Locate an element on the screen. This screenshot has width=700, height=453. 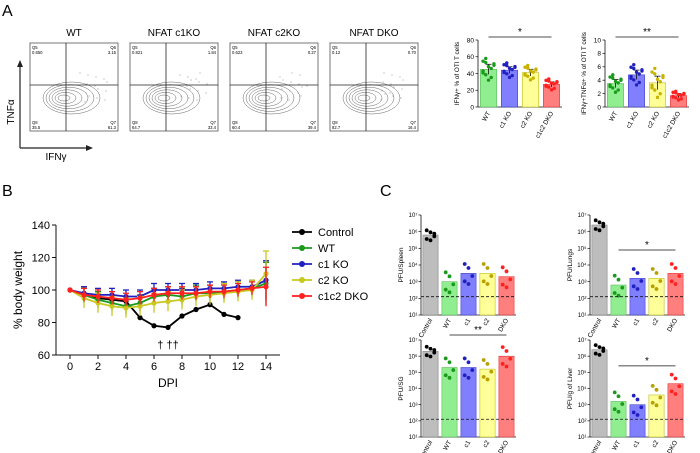
y-axis-title: PFU/Spleen is located at coordinates (401, 264).